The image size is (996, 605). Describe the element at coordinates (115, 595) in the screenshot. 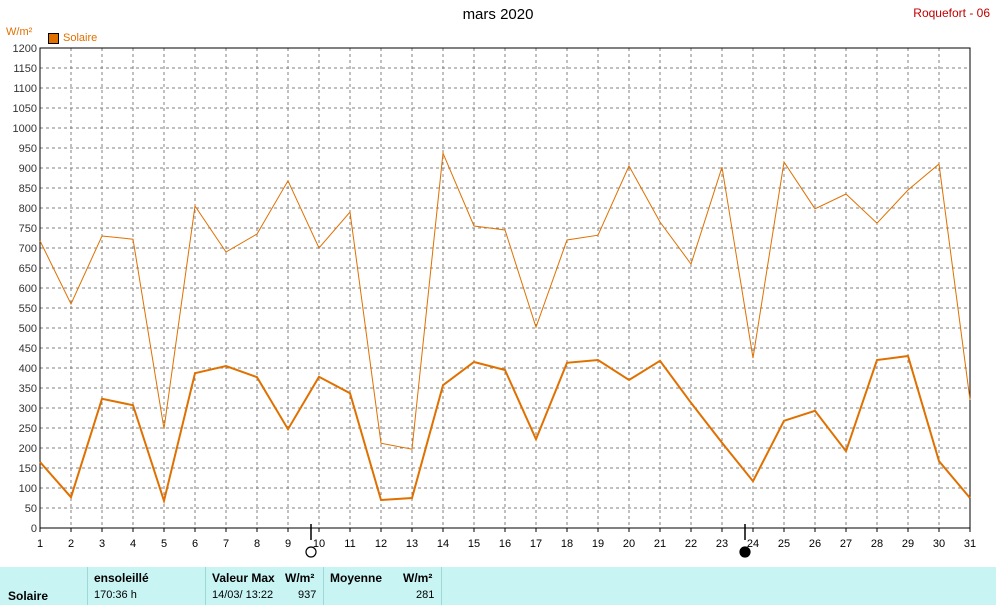

I see `sunshine-value: 170:36 h` at that location.